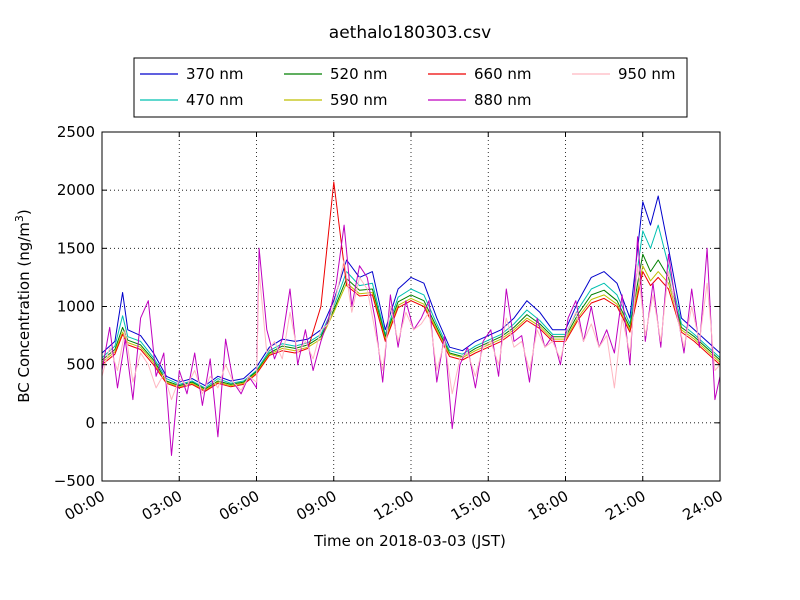 The width and height of the screenshot is (800, 600). What do you see at coordinates (74, 481) in the screenshot?
I see `y-tick-label: −500` at bounding box center [74, 481].